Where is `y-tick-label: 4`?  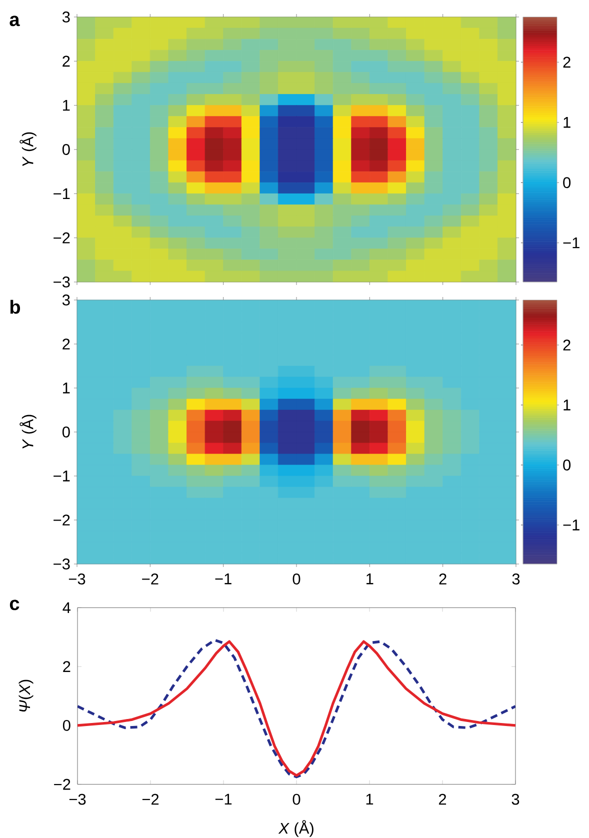 y-tick-label: 4 is located at coordinates (66, 608).